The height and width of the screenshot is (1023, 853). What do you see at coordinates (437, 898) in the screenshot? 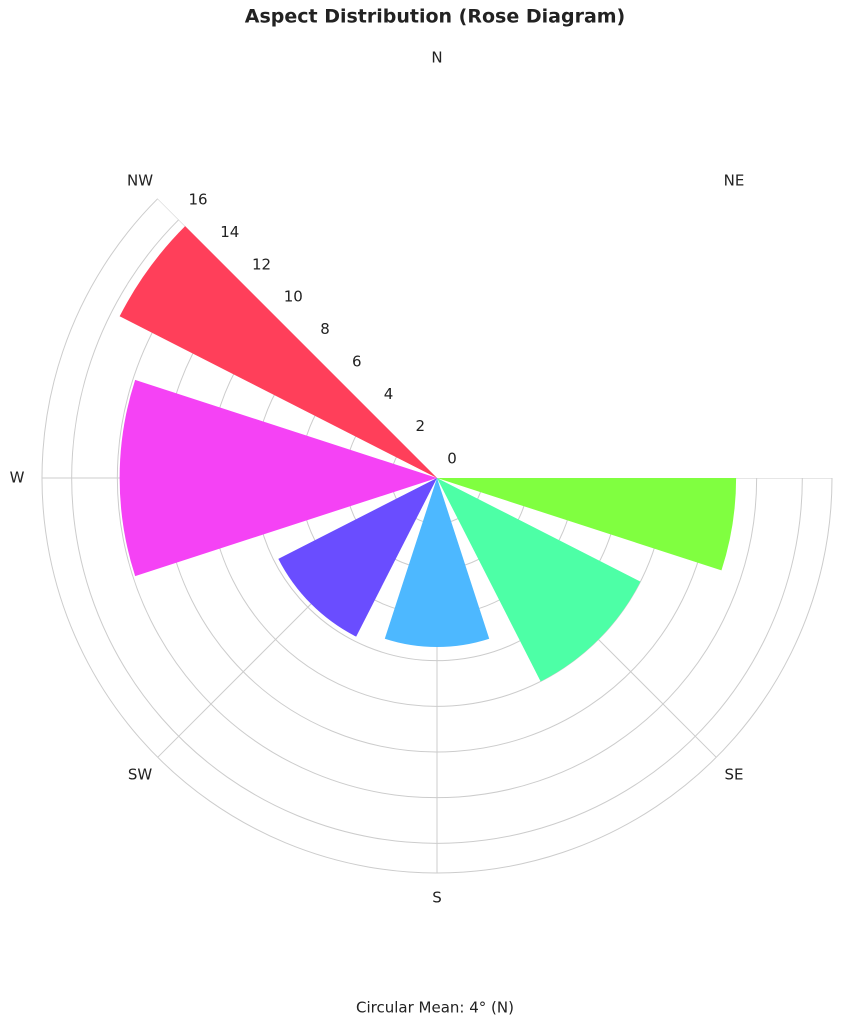
I see `direction-label: S` at bounding box center [437, 898].